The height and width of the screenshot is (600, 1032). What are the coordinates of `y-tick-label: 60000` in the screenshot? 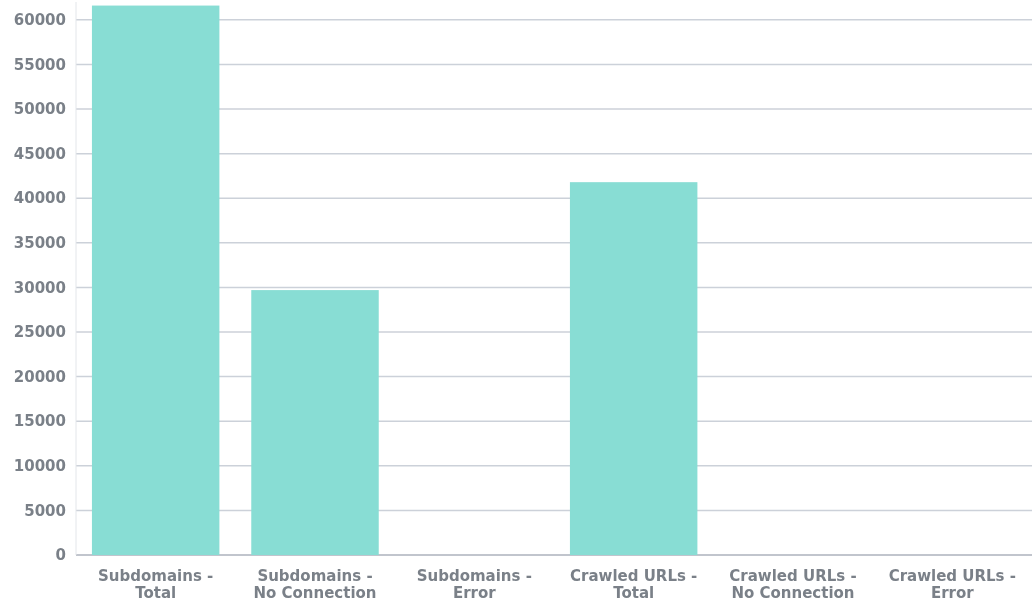 It's located at (39, 20).